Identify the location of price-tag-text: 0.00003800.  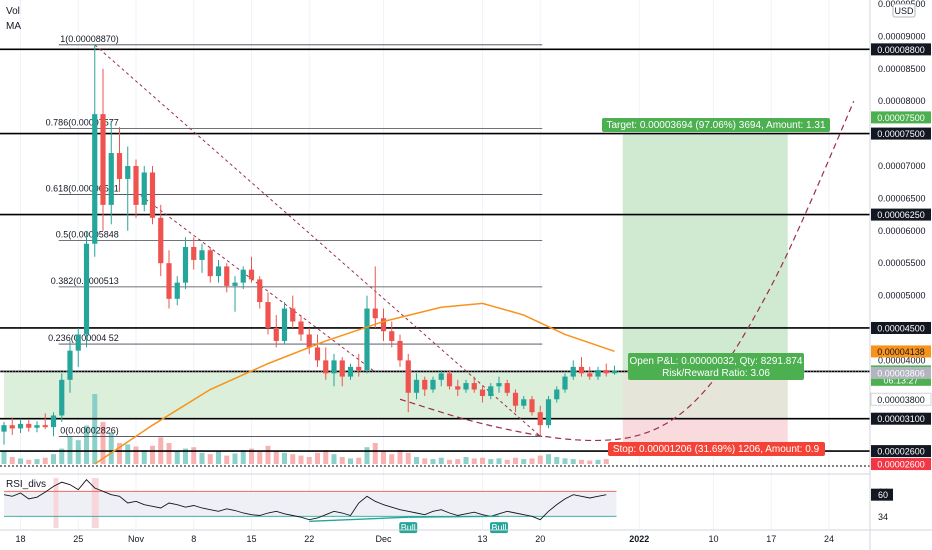
(901, 400).